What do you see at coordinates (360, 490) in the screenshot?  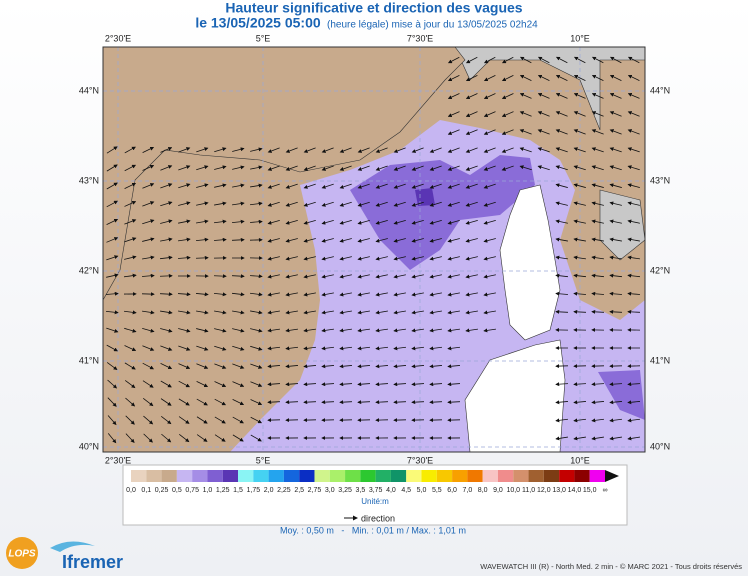 I see `color-label: 3,5` at bounding box center [360, 490].